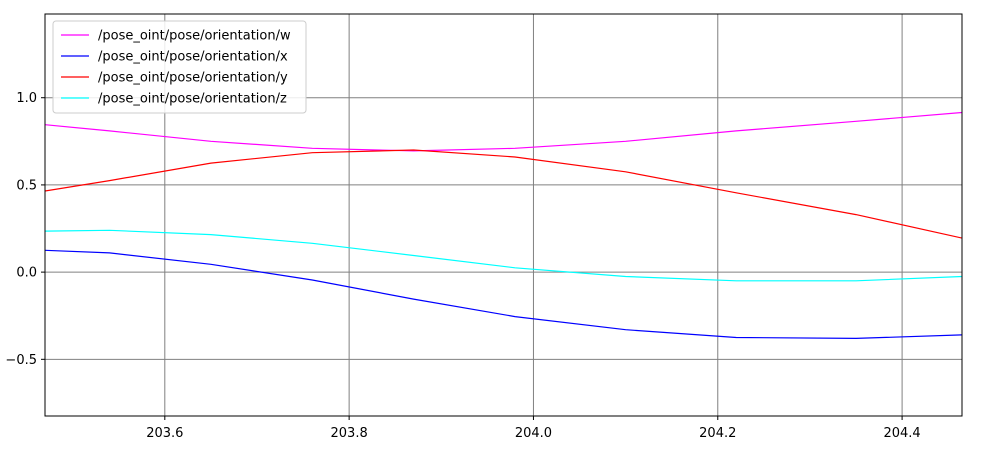  I want to click on series-line-w, so click(503, 131).